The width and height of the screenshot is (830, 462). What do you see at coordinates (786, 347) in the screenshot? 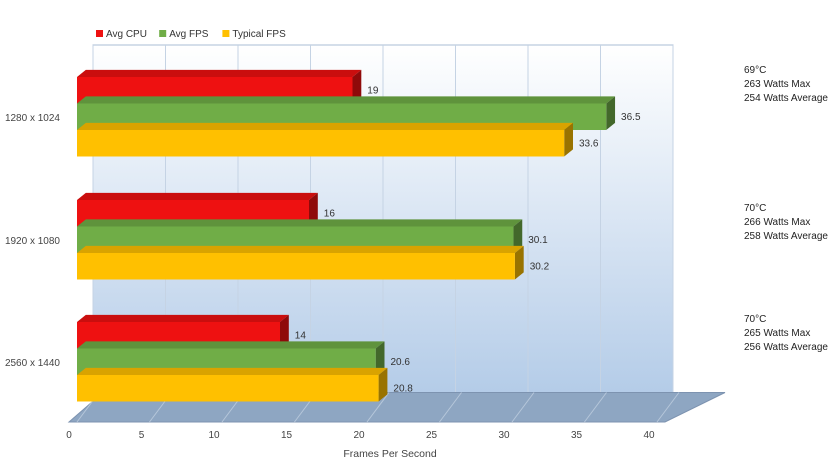
I see `annotation-line: 256 Watts Average` at bounding box center [786, 347].